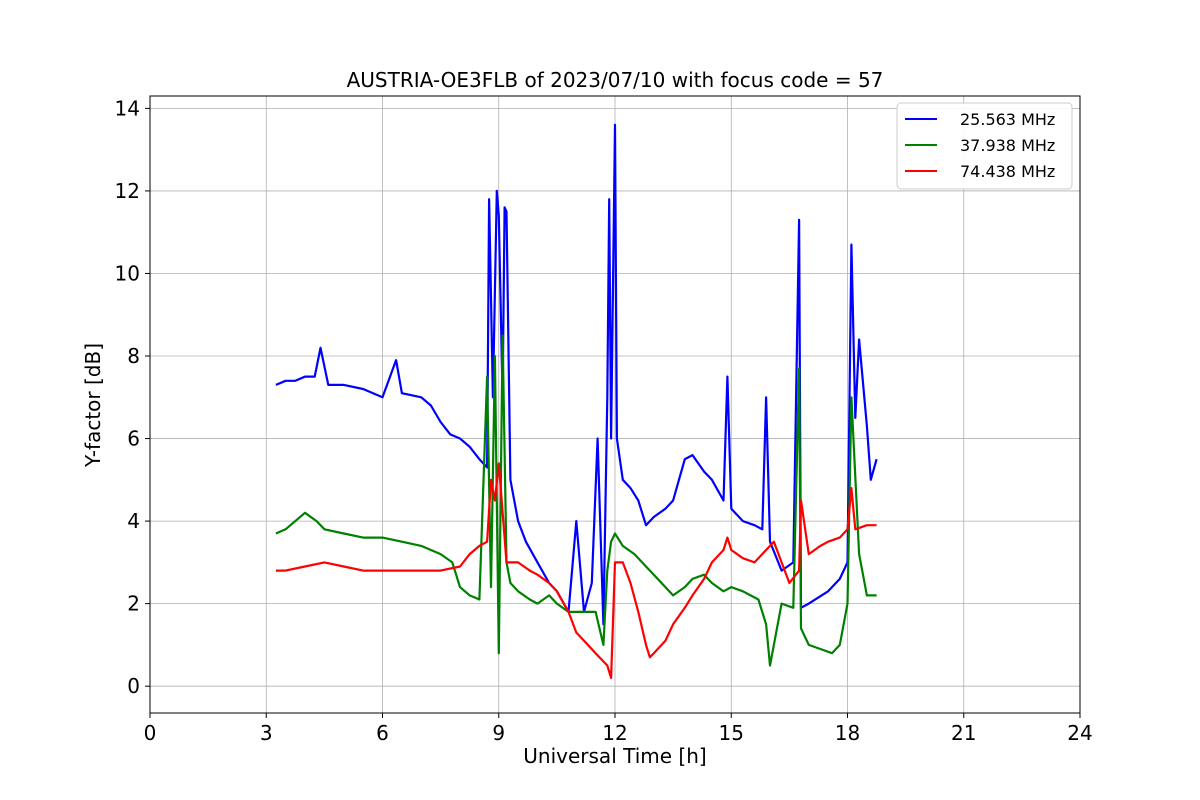  Describe the element at coordinates (133, 356) in the screenshot. I see `y-tick-label: 8` at that location.